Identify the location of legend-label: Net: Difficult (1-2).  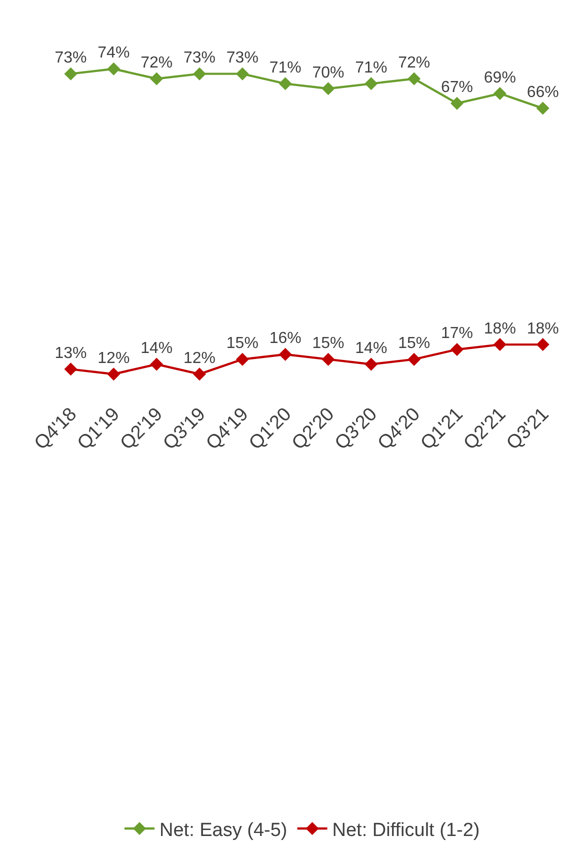
(406, 830).